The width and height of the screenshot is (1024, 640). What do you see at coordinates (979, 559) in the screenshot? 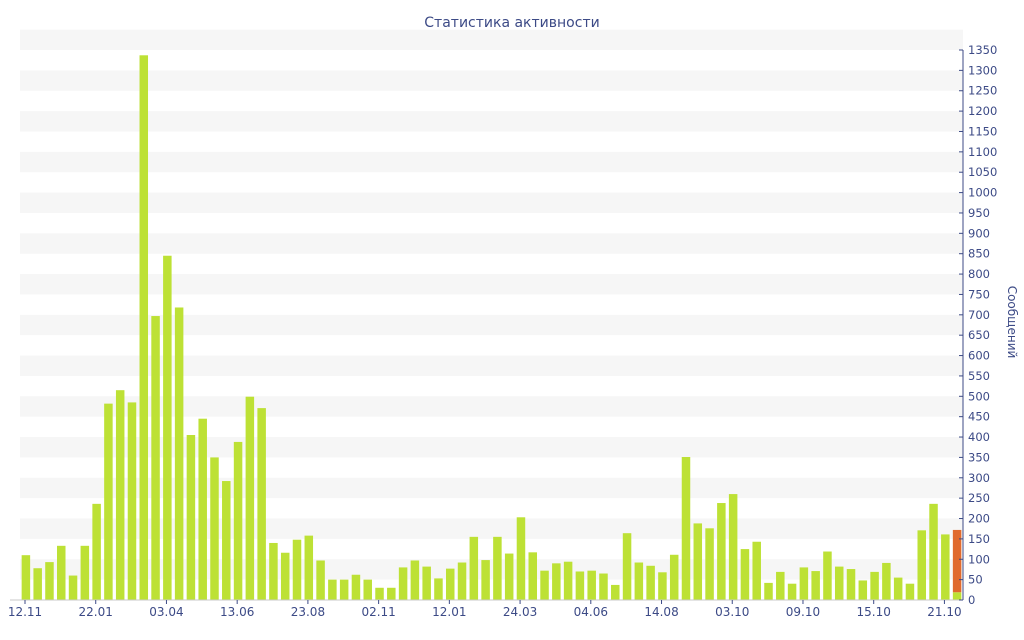
I see `y-tick-label: 100` at bounding box center [979, 559].